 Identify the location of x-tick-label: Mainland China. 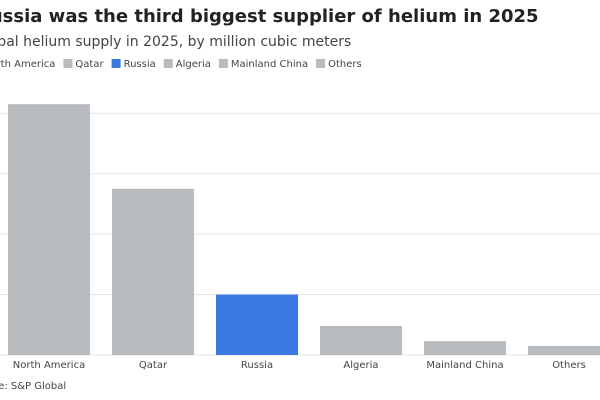
(464, 365).